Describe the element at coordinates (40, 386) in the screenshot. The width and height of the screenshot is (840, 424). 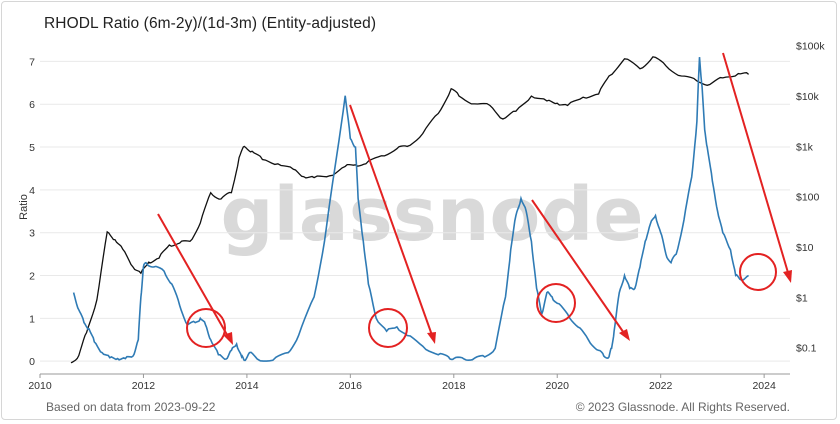
I see `x-tick-label: 2010` at that location.